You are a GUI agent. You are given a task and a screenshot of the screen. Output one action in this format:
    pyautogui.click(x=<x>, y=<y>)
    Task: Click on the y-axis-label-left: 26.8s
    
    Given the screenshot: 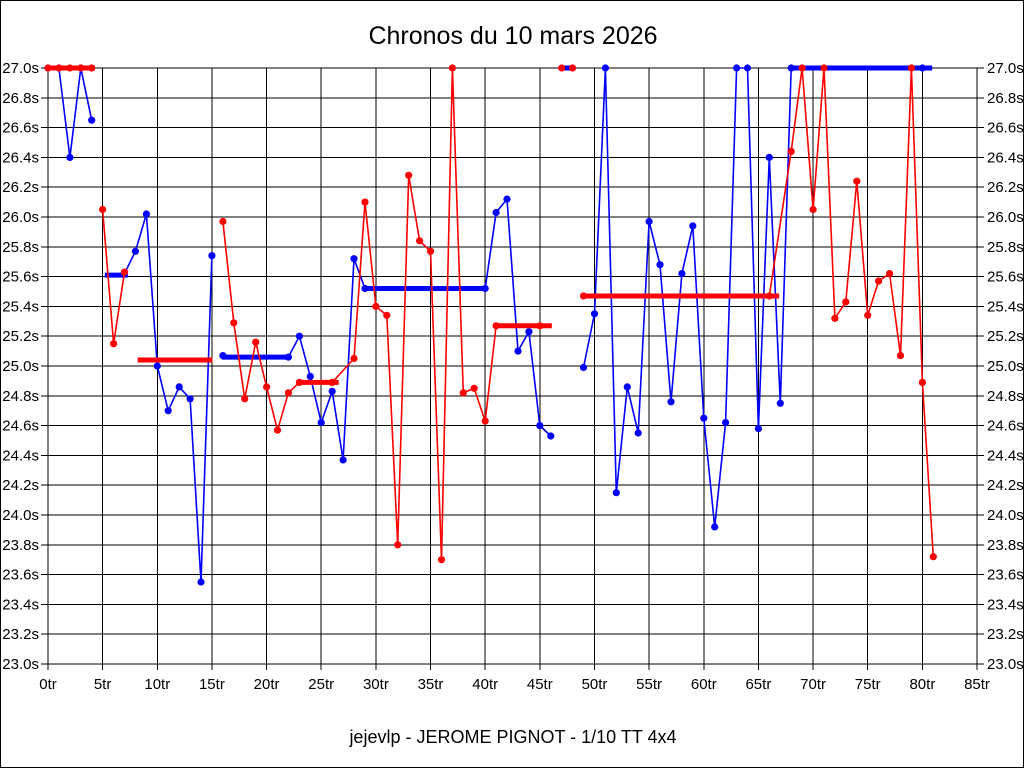 What is the action you would take?
    pyautogui.click(x=20, y=98)
    